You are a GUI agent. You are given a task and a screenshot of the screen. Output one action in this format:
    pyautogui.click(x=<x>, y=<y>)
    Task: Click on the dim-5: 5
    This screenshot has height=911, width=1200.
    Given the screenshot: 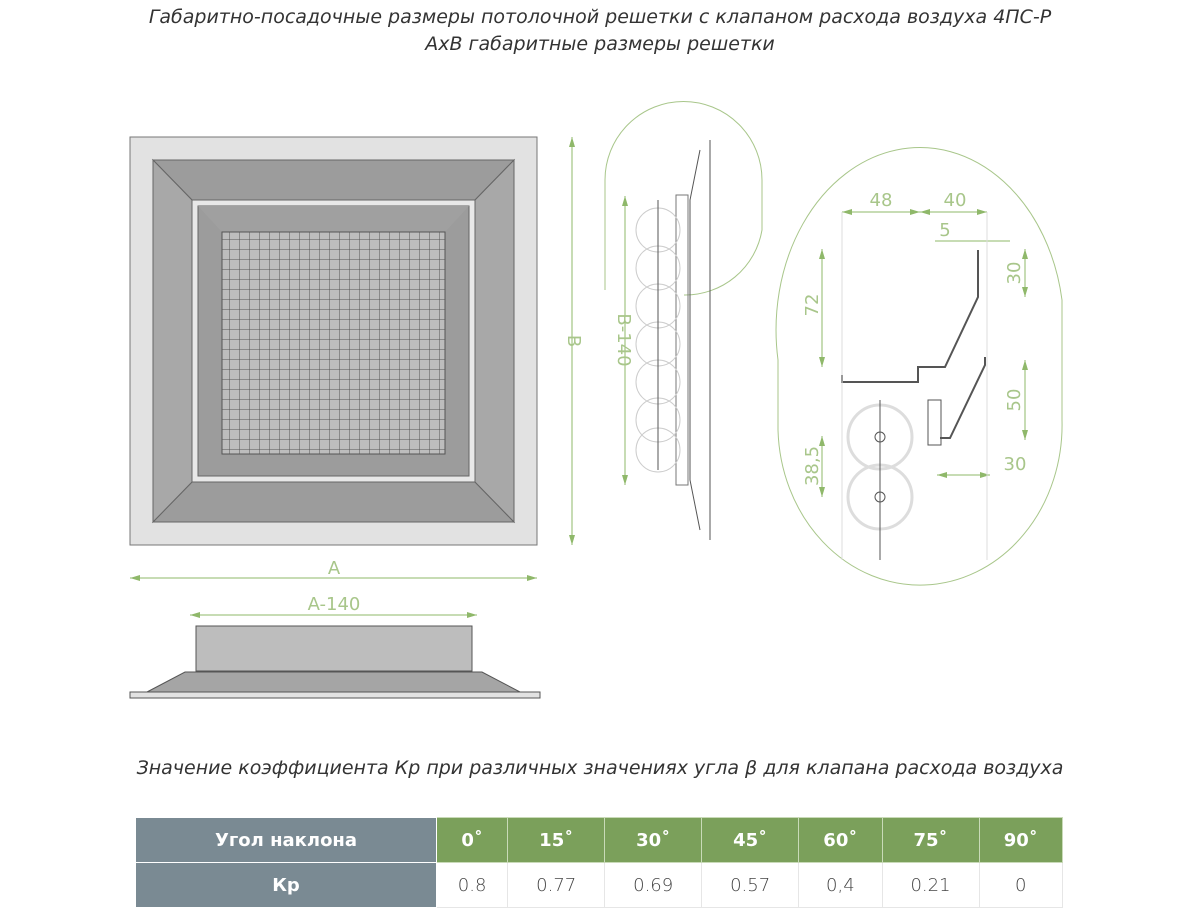 What is the action you would take?
    pyautogui.click(x=944, y=230)
    